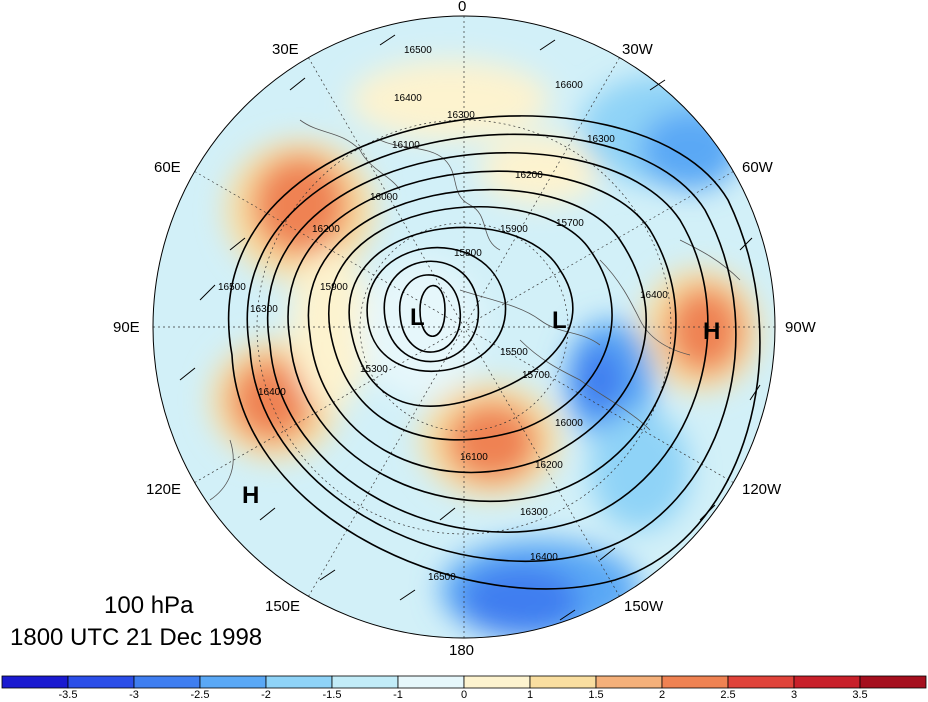  Describe the element at coordinates (283, 606) in the screenshot. I see `lon-label-150e: 150E` at that location.